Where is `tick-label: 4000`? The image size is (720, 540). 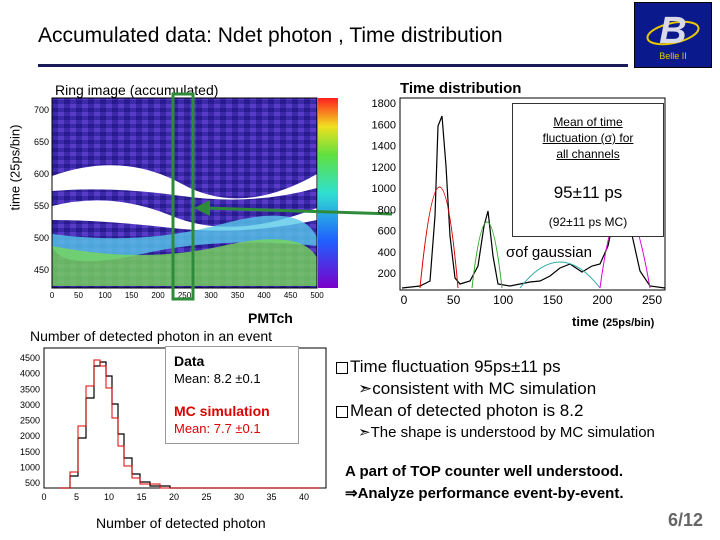
tick-label: 4000 is located at coordinates (30, 374).